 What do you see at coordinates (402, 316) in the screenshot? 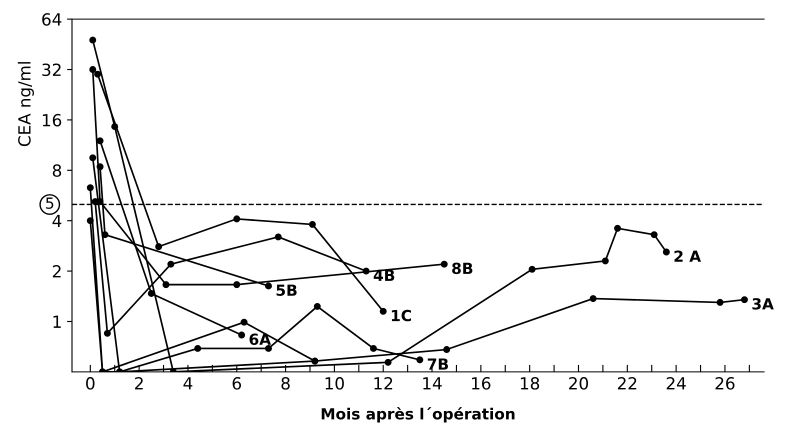
I see `series-label: 1C` at bounding box center [402, 316].